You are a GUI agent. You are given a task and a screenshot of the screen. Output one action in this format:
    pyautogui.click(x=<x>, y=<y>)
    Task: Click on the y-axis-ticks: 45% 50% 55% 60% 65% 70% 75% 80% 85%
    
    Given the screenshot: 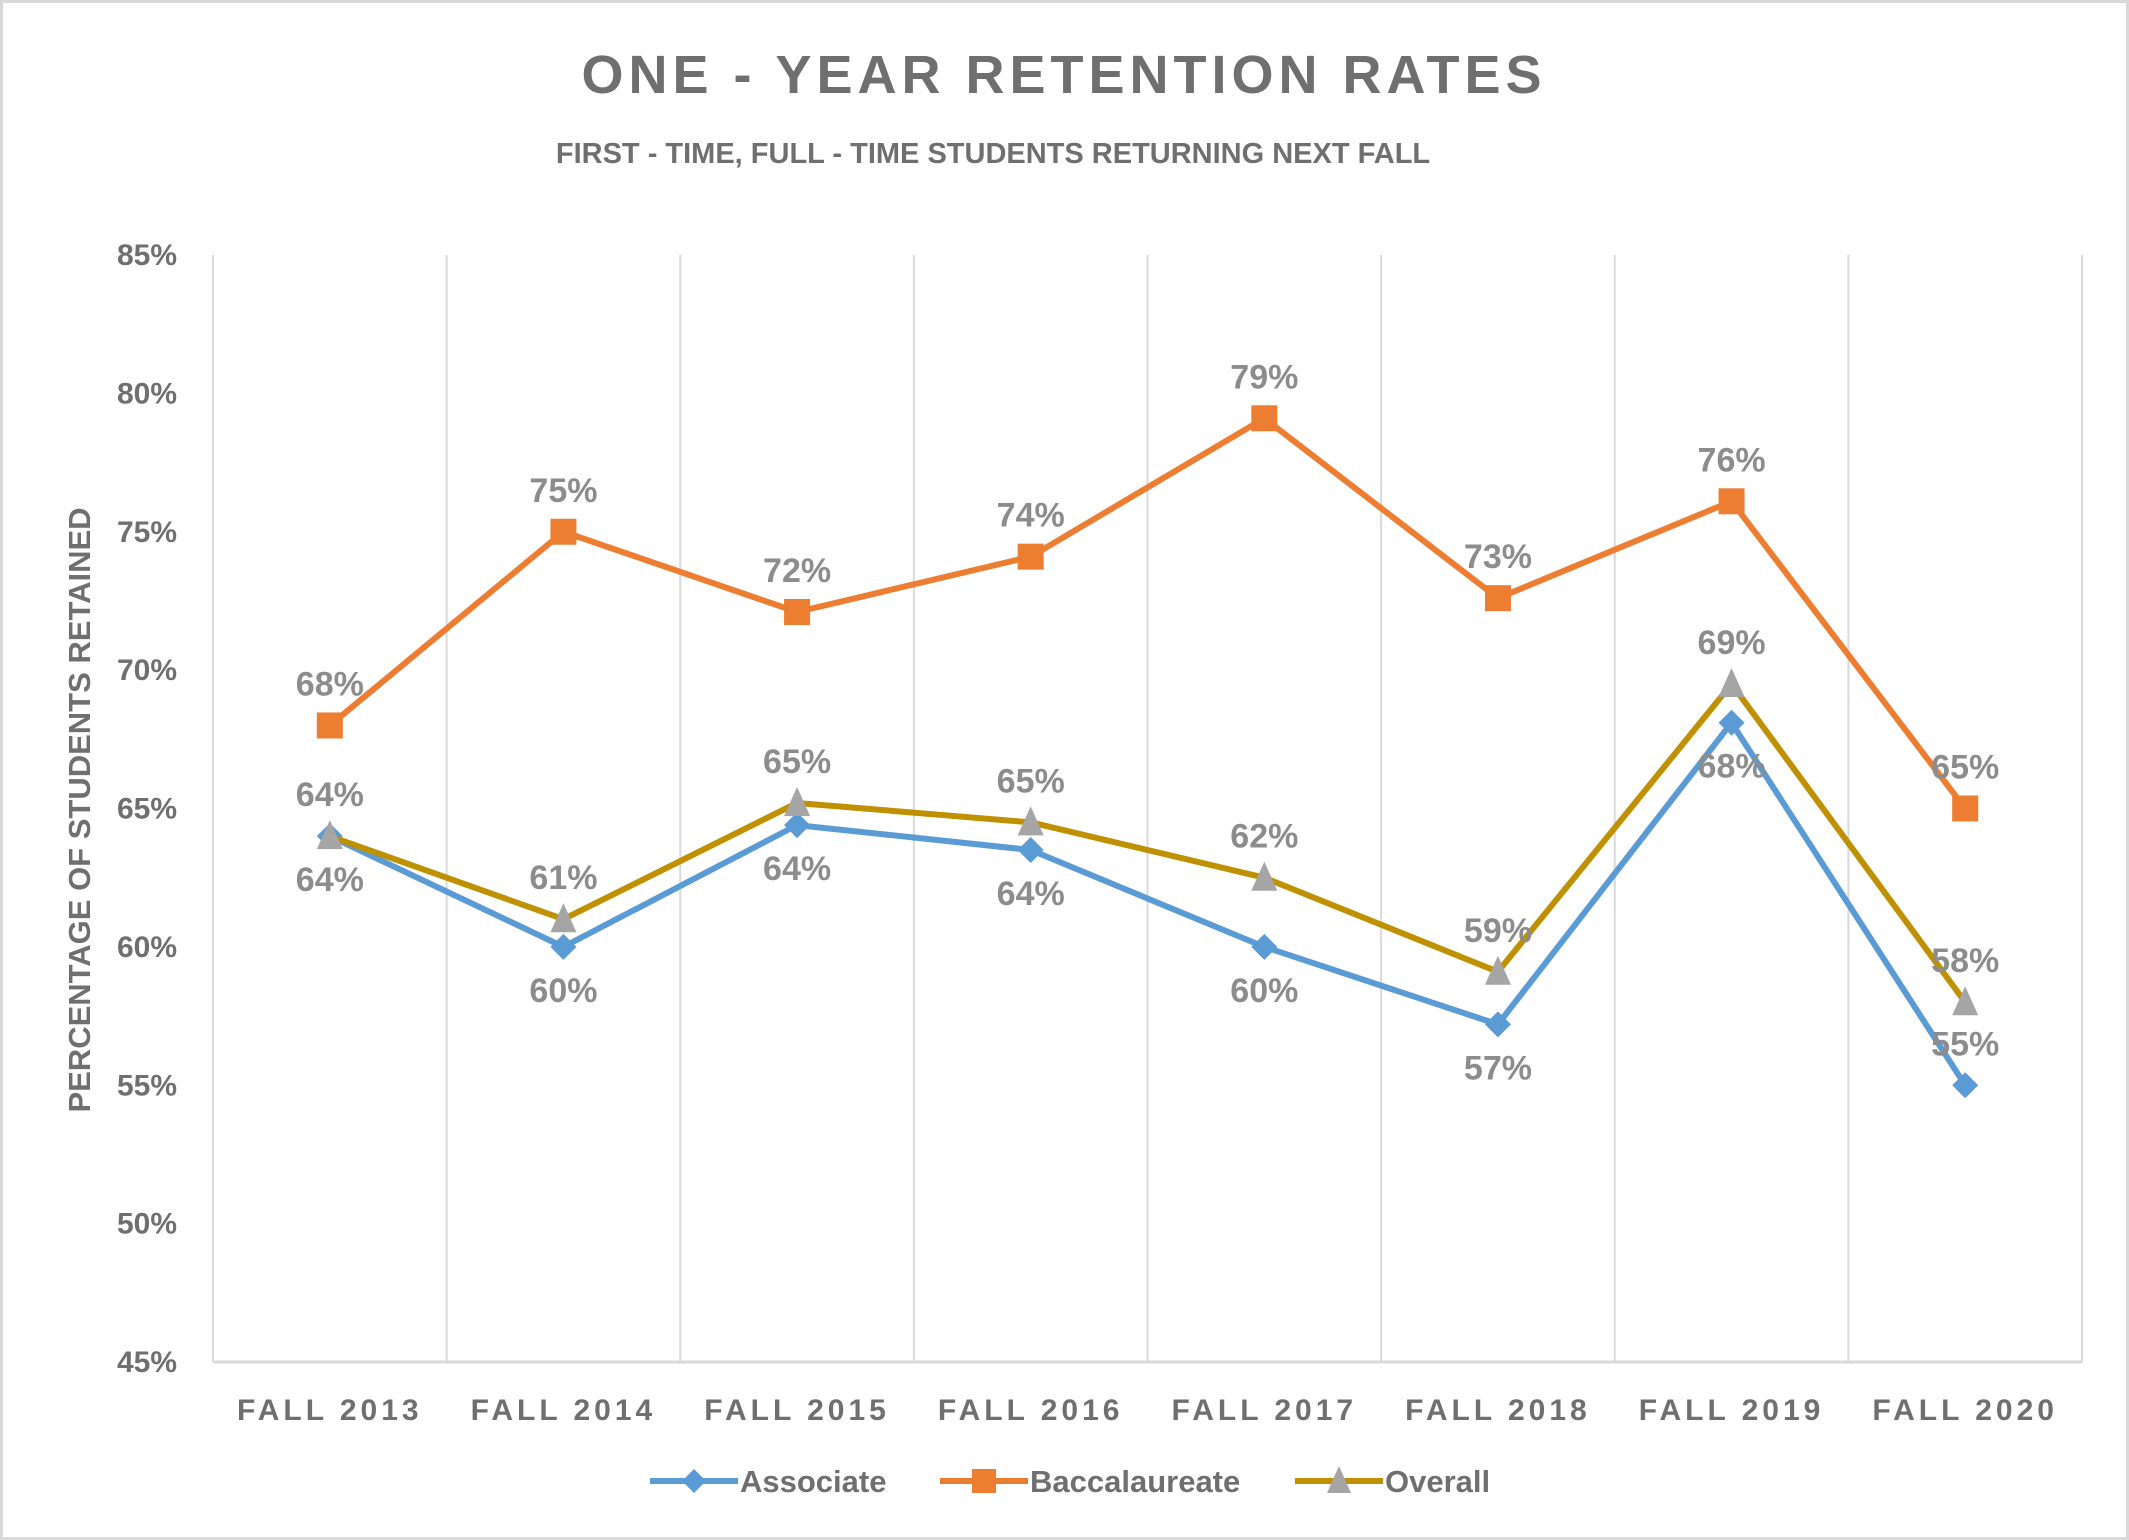 What is the action you would take?
    pyautogui.click(x=147, y=809)
    